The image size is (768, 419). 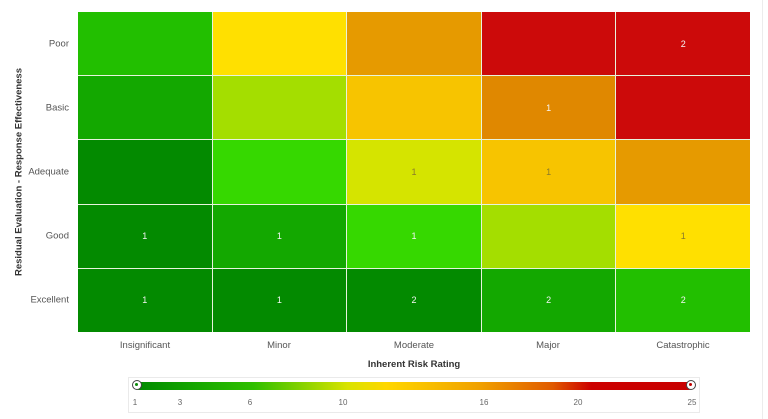 What do you see at coordinates (137, 385) in the screenshot?
I see `legend-min-handle` at bounding box center [137, 385].